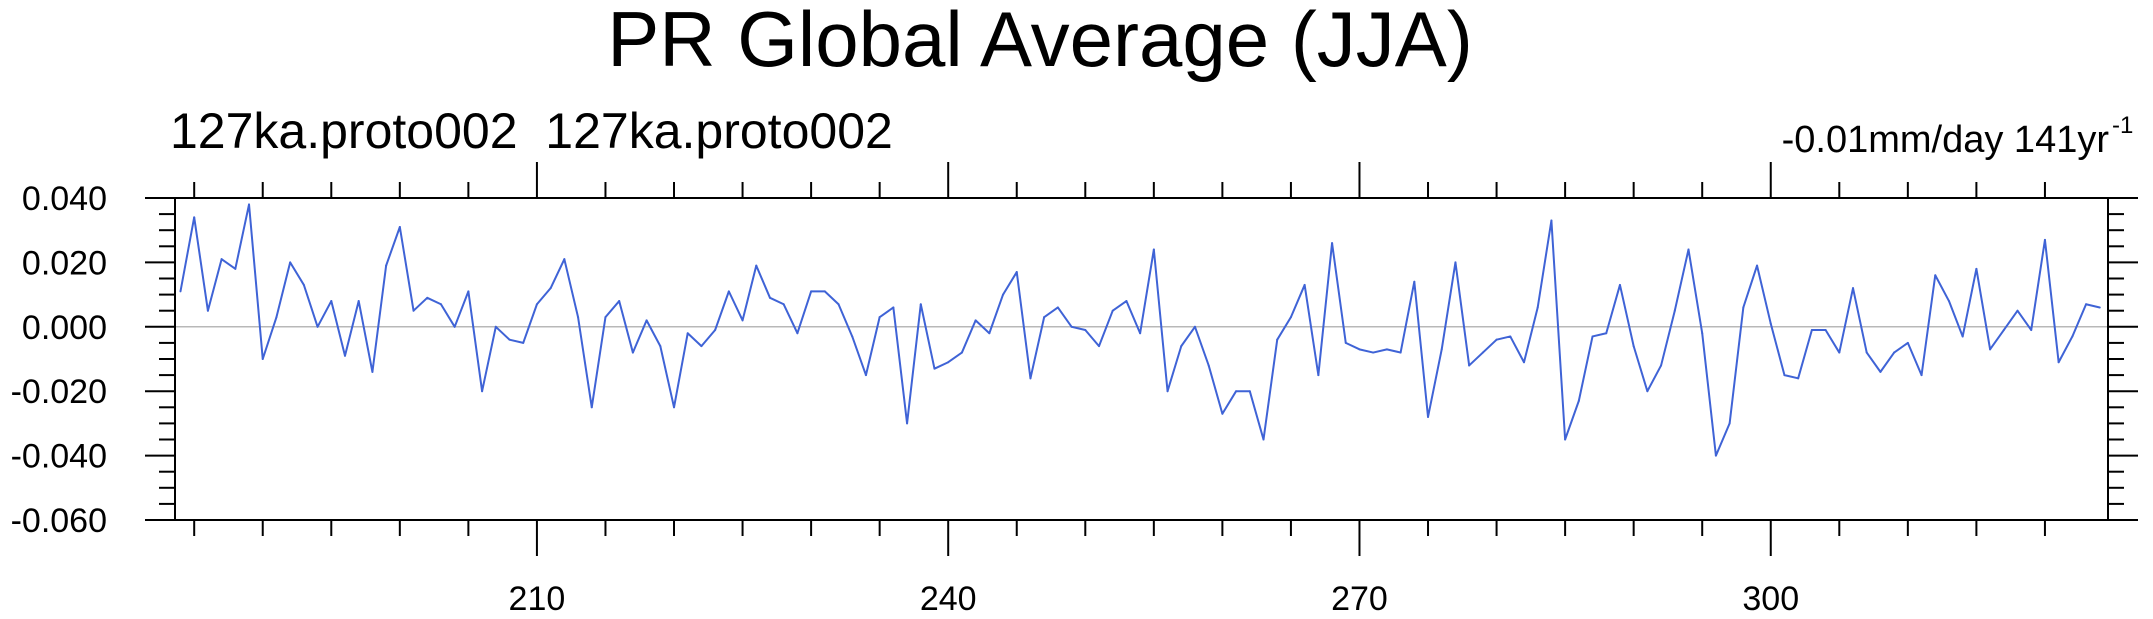  Describe the element at coordinates (64, 199) in the screenshot. I see `y-tick-label: 0.040` at that location.